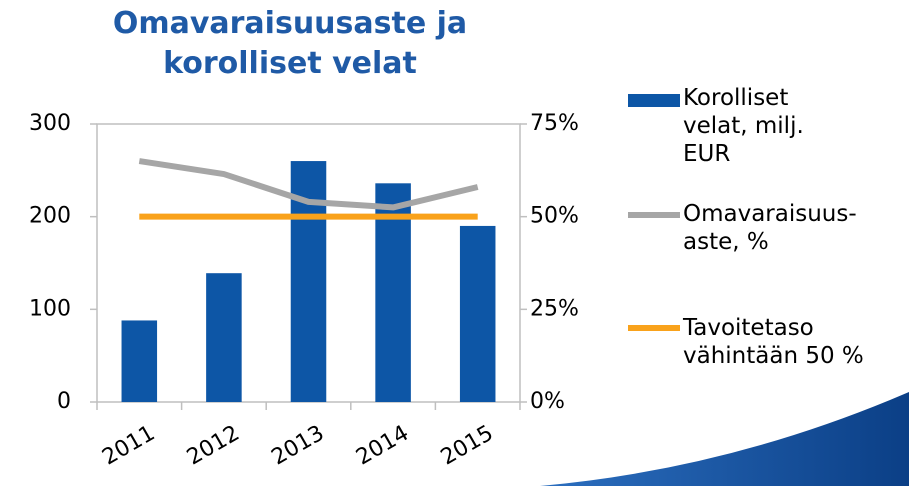 The height and width of the screenshot is (486, 909). Describe the element at coordinates (50, 216) in the screenshot. I see `y-tick-label: 200` at that location.